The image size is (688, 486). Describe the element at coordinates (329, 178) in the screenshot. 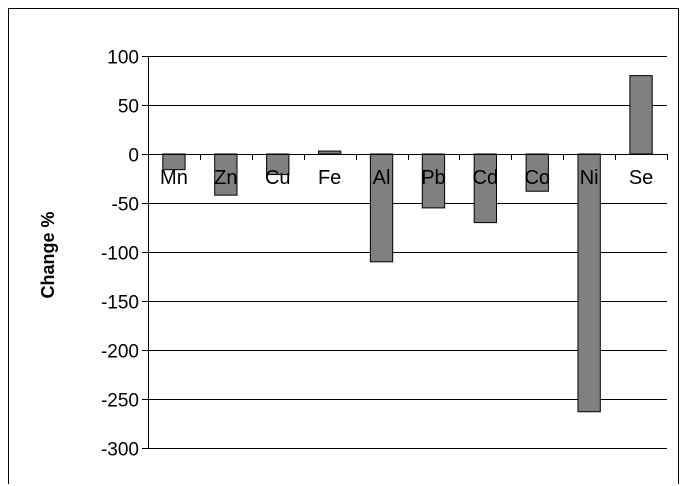

I see `category-label: Fe` at that location.